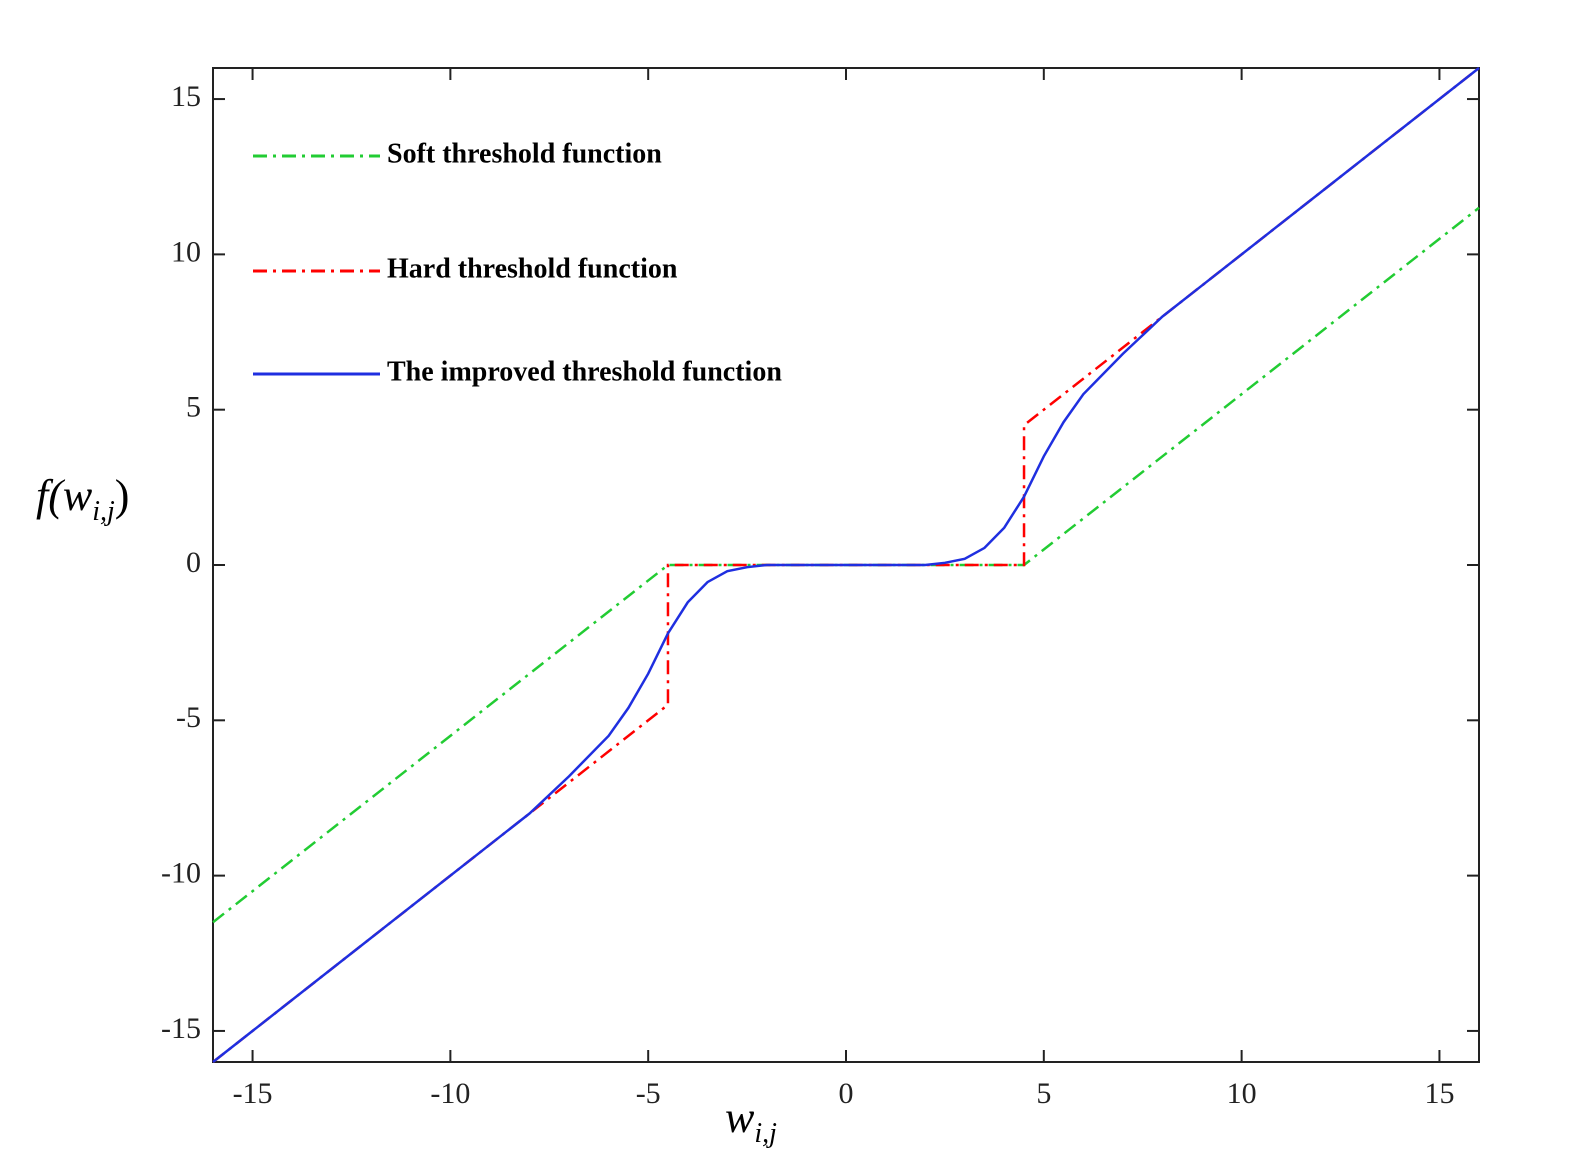  Describe the element at coordinates (1043, 1093) in the screenshot. I see `x-tick-label: 5` at that location.